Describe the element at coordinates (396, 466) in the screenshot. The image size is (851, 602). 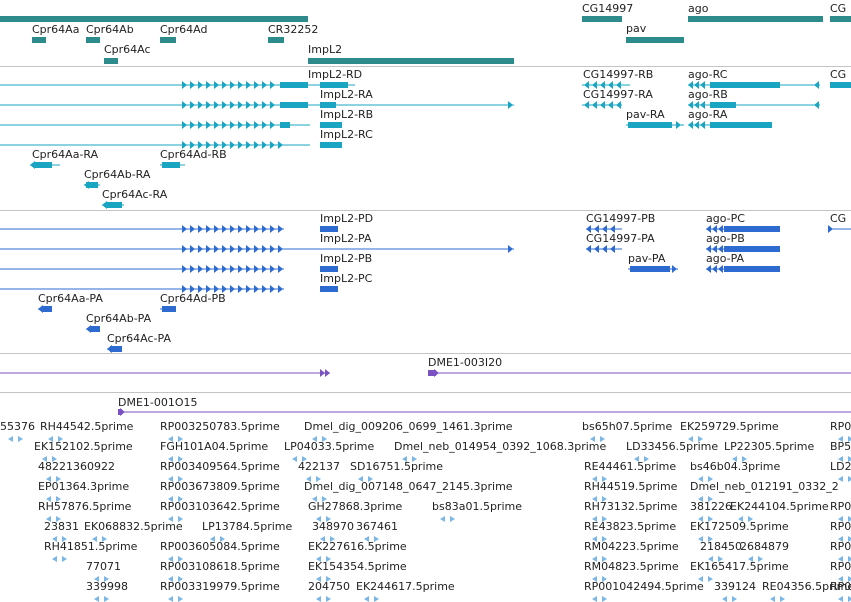
I see `est-label-17: SD16751.5prime` at that location.